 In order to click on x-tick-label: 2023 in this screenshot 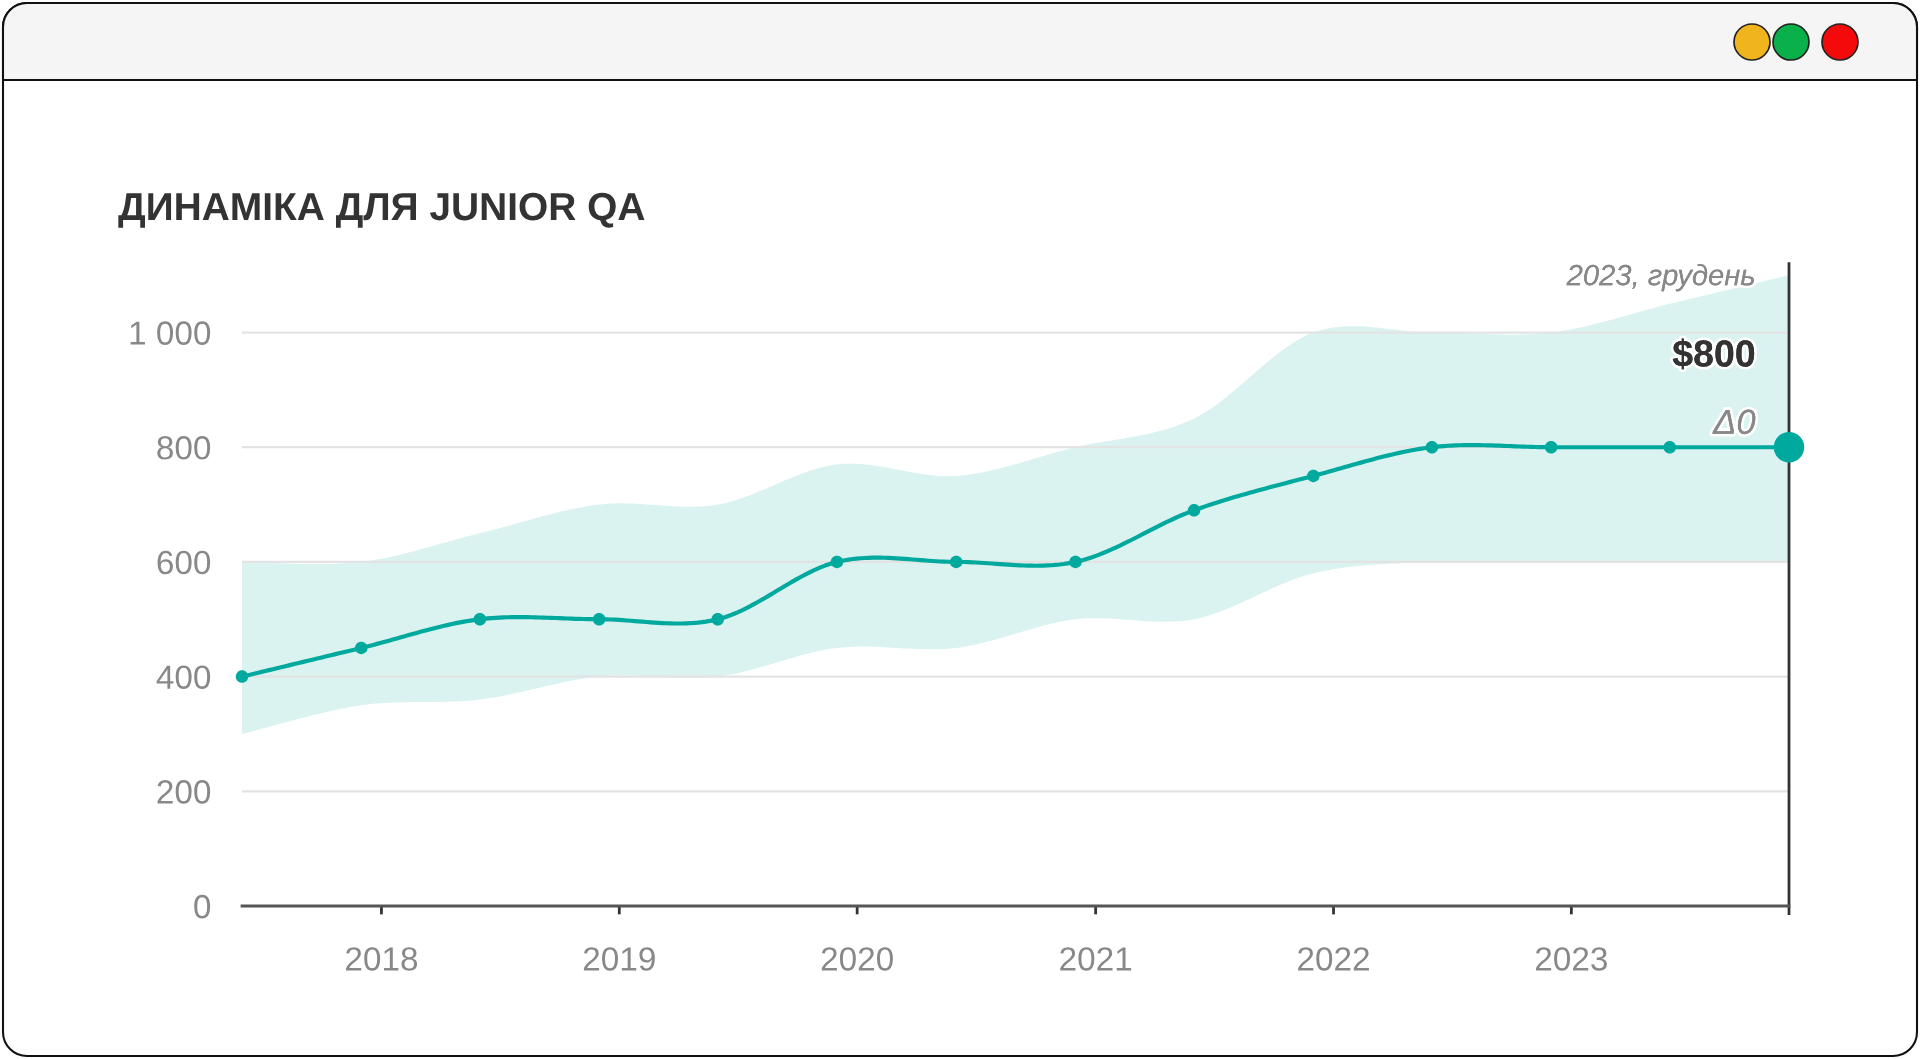, I will do `click(1571, 959)`.